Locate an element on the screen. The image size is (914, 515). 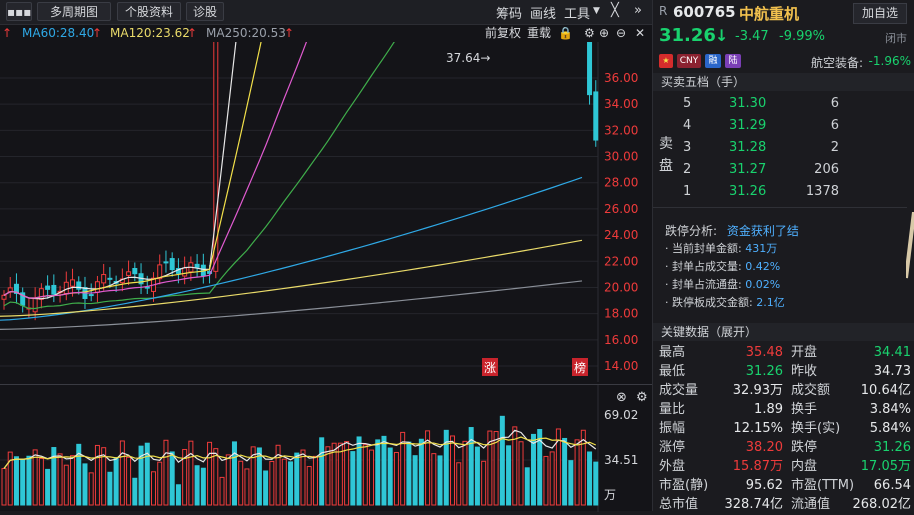
list-badge-text: 榜 is located at coordinates (580, 367).